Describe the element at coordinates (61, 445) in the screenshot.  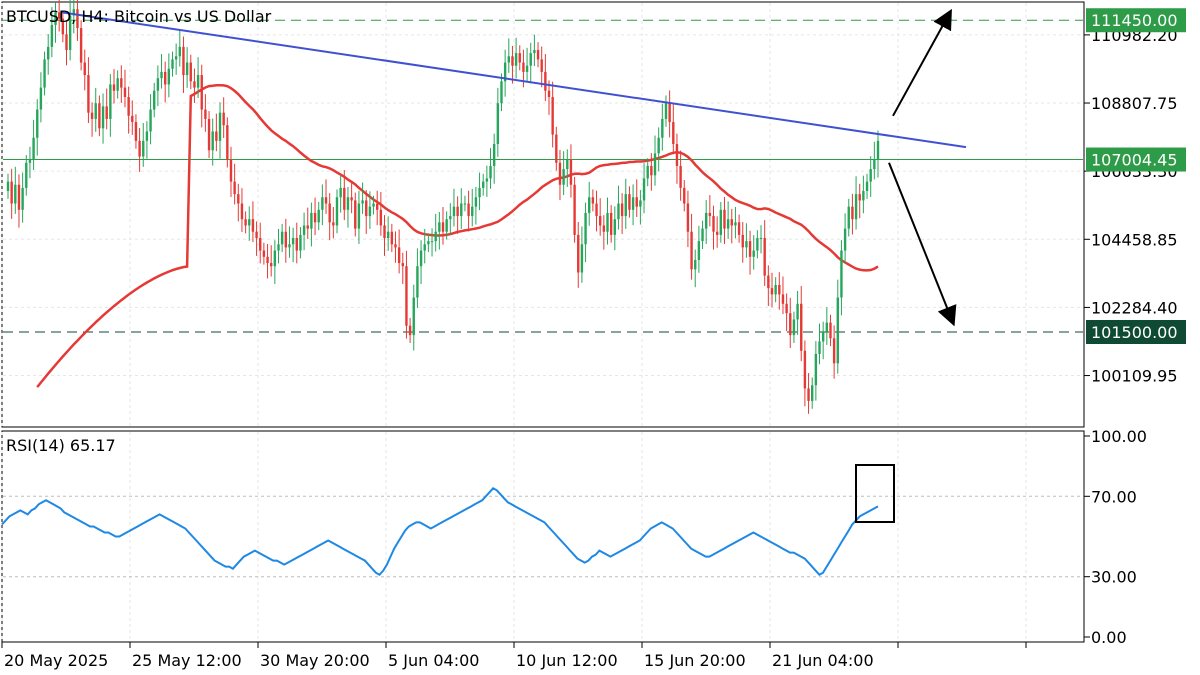
I see `rsi-title: RSI(14) 65.17` at that location.